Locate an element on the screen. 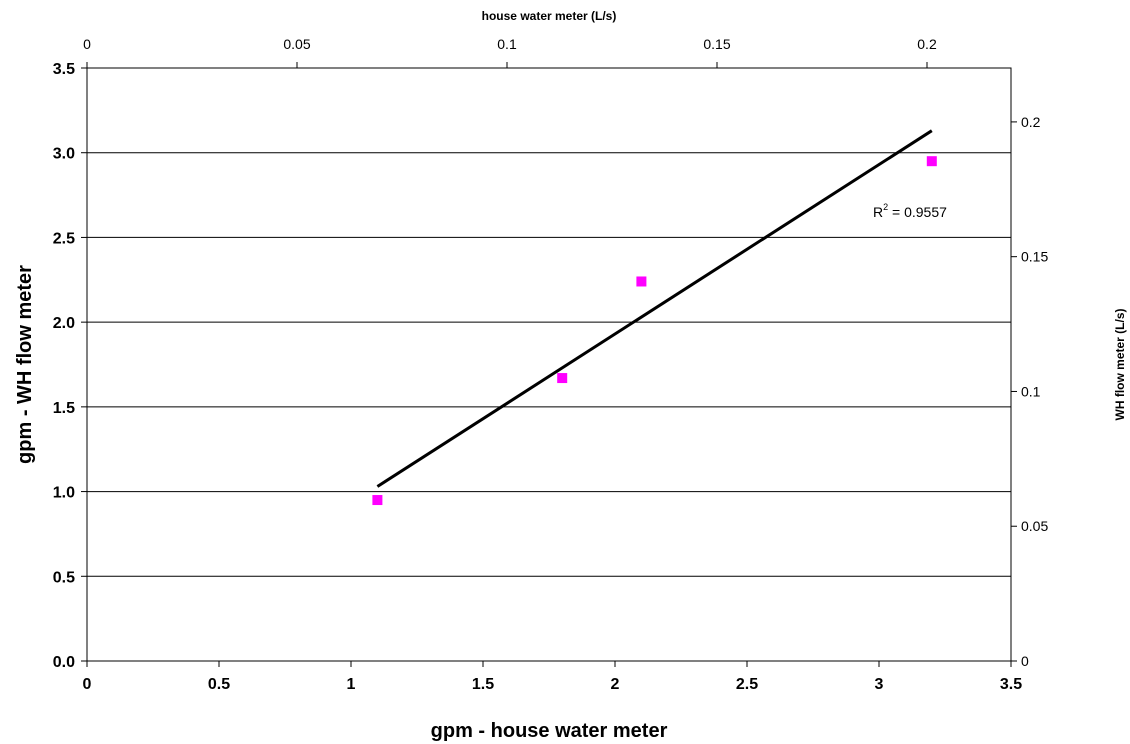 The image size is (1130, 744). y2-tick-label: 0.2 is located at coordinates (1031, 122).